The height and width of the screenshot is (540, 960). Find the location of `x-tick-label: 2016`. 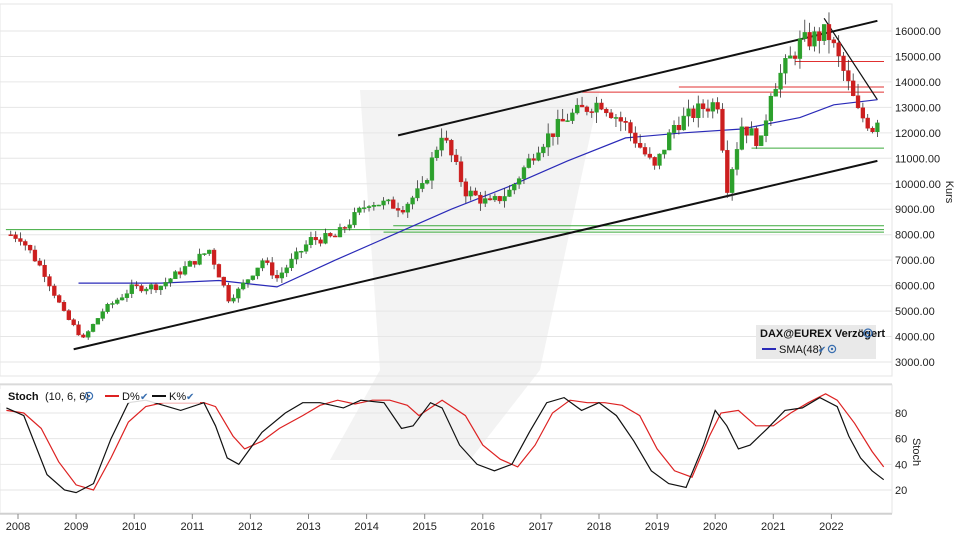

x-tick-label: 2016 is located at coordinates (483, 527).